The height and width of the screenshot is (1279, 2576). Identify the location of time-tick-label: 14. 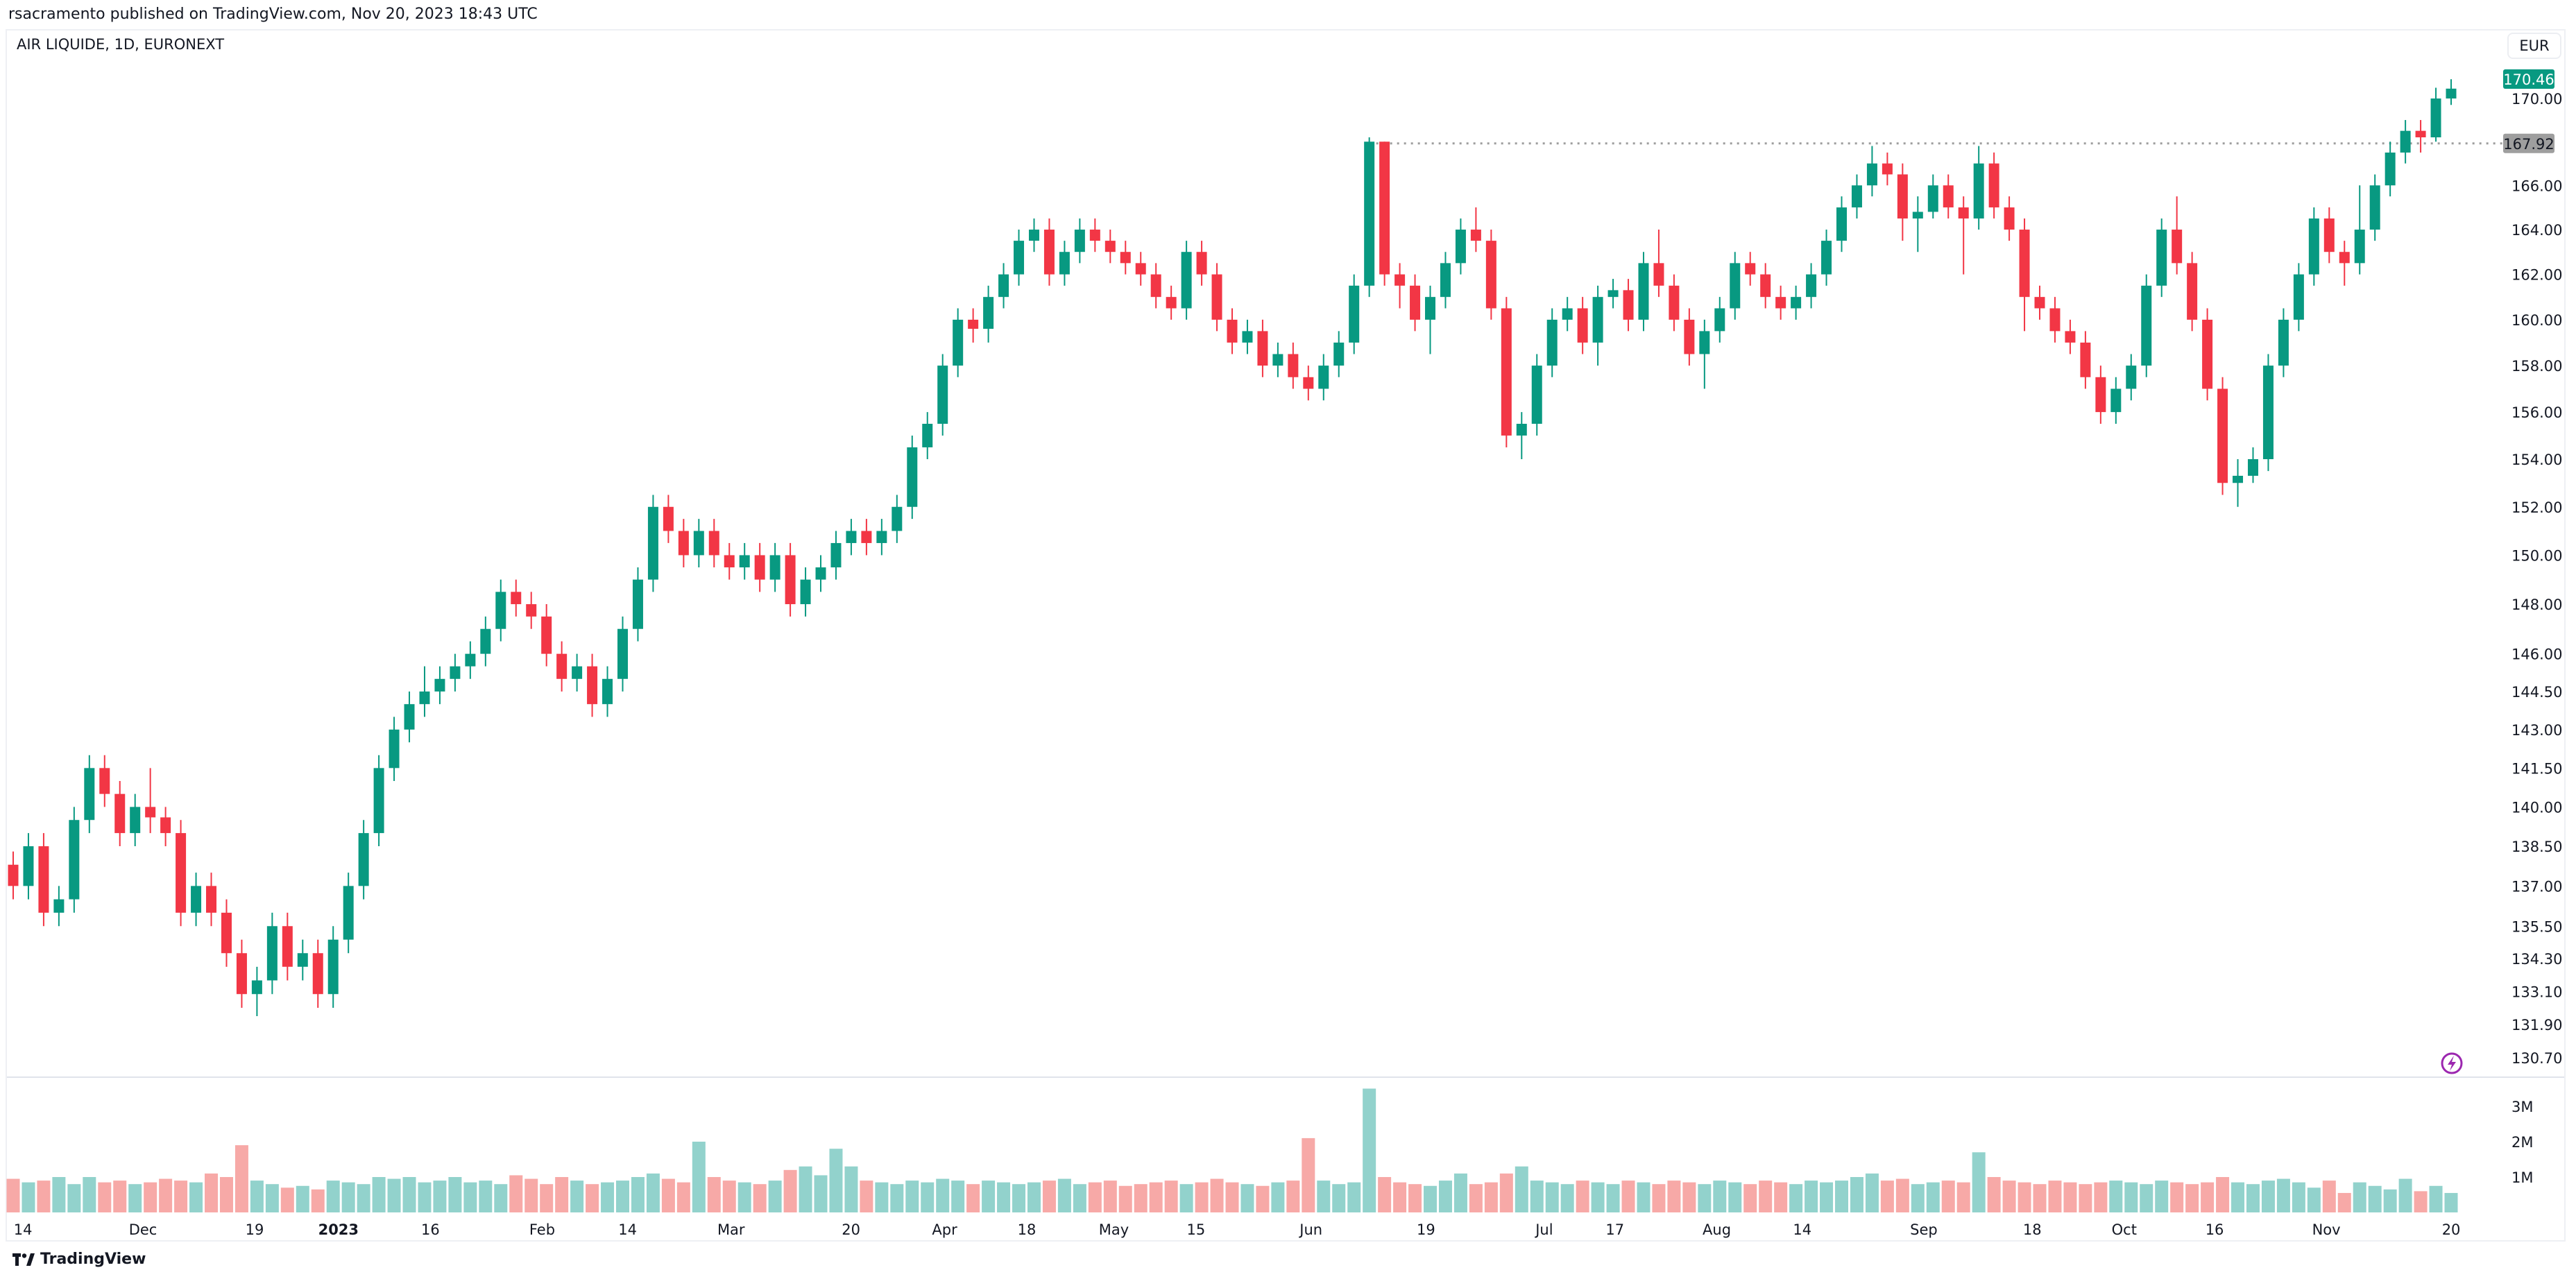
(627, 1229).